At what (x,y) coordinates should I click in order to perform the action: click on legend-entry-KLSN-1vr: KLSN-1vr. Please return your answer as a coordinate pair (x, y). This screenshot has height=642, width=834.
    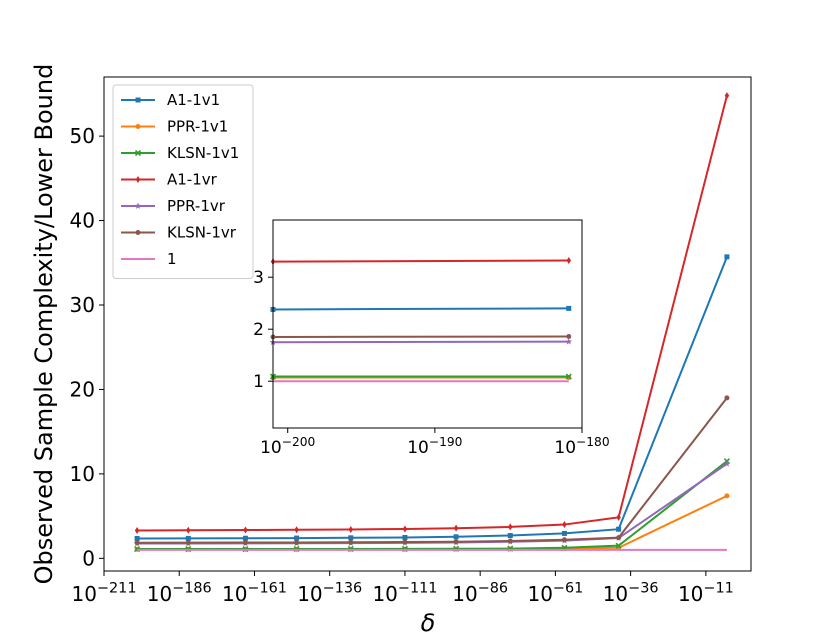
    Looking at the image, I should click on (179, 233).